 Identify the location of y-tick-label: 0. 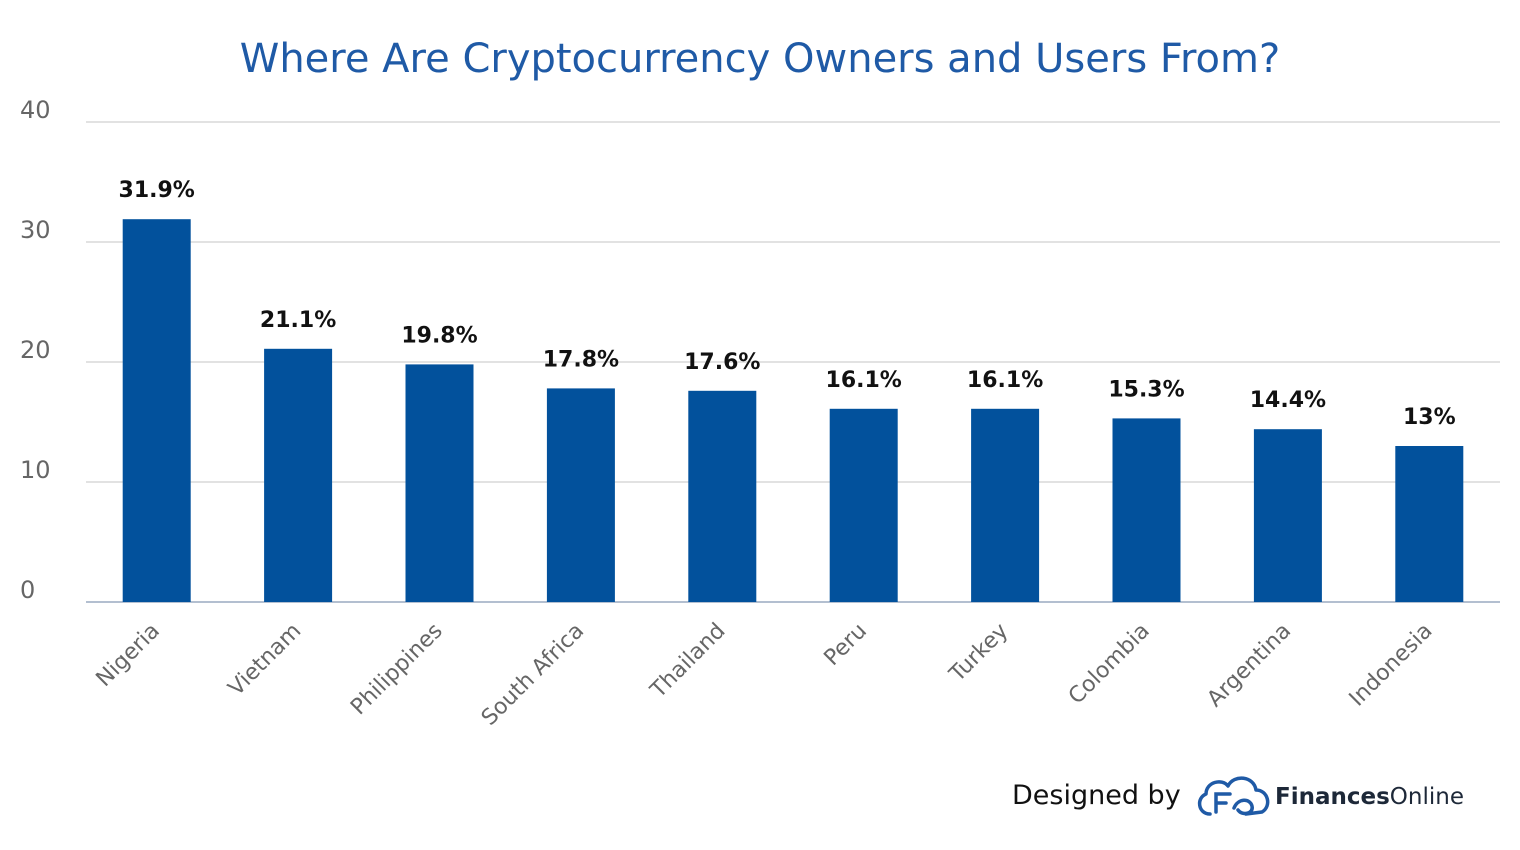
(27, 590).